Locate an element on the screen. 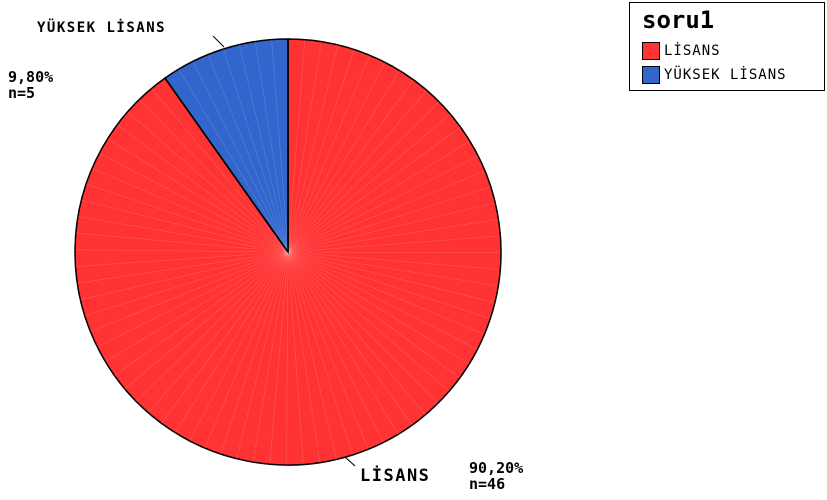  legend-label-yuksek-lisans: YÜKSEK LİSANS is located at coordinates (725, 75).